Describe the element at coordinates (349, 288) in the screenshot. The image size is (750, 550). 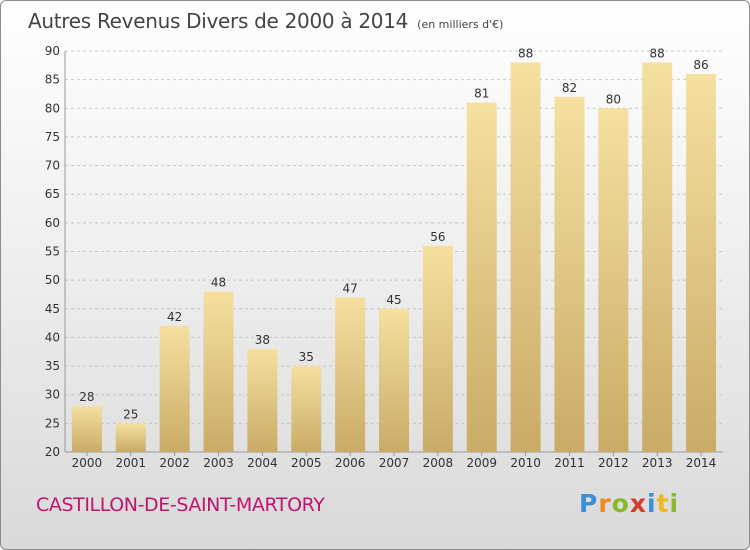
I see `data-label: 47` at that location.